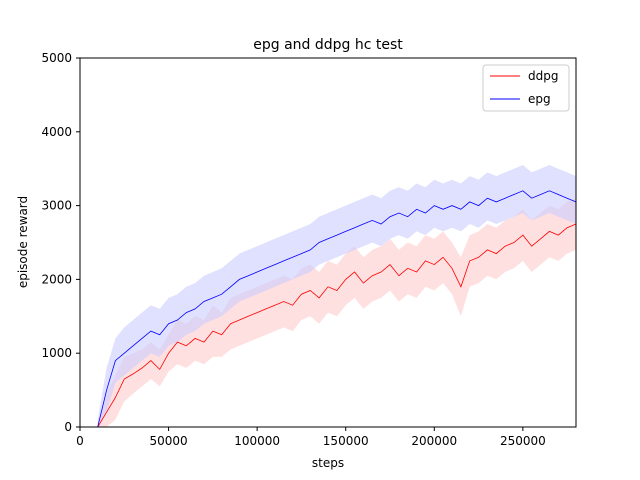 The height and width of the screenshot is (480, 640). I want to click on x-tick-label: 250000, so click(523, 441).